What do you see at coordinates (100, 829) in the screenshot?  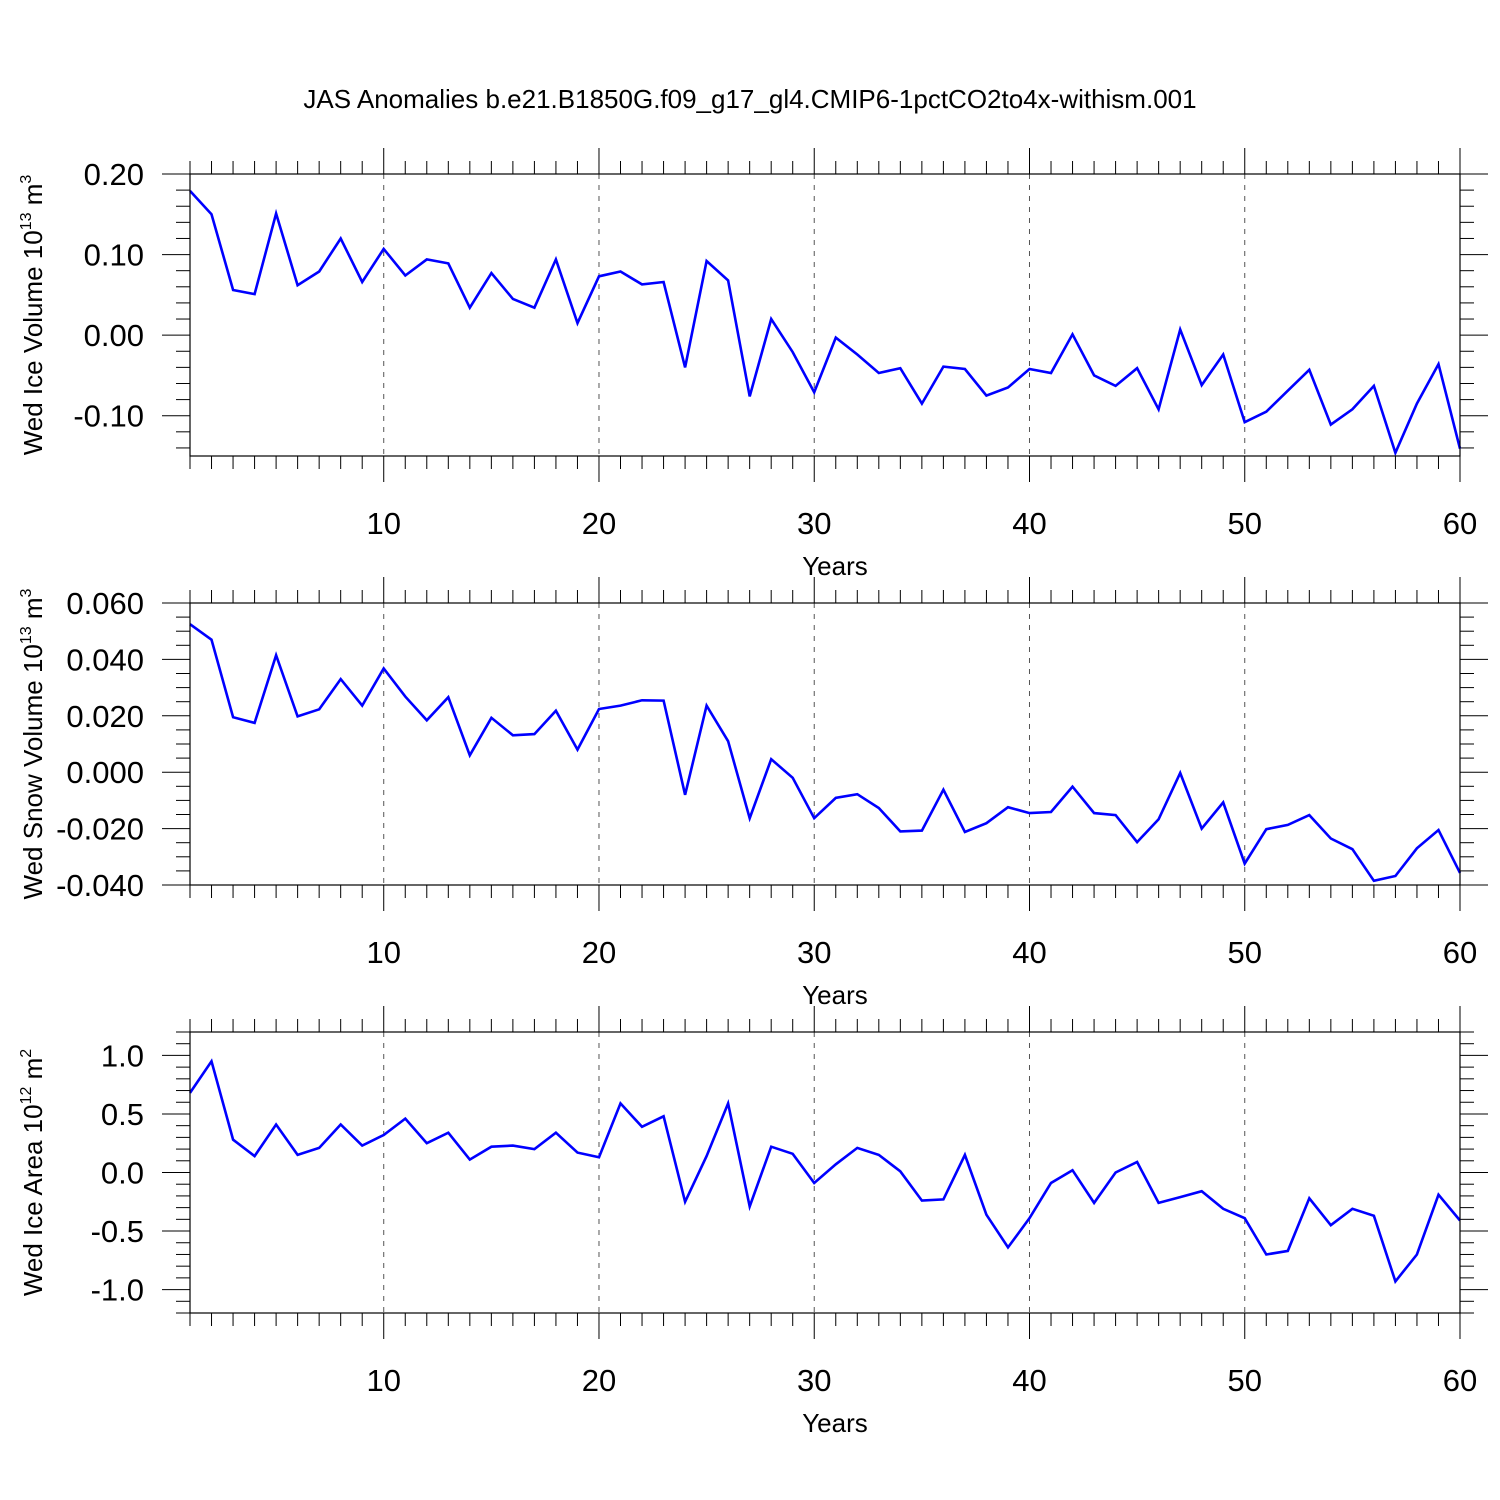 I see `y-tick-label: -0.020` at bounding box center [100, 829].